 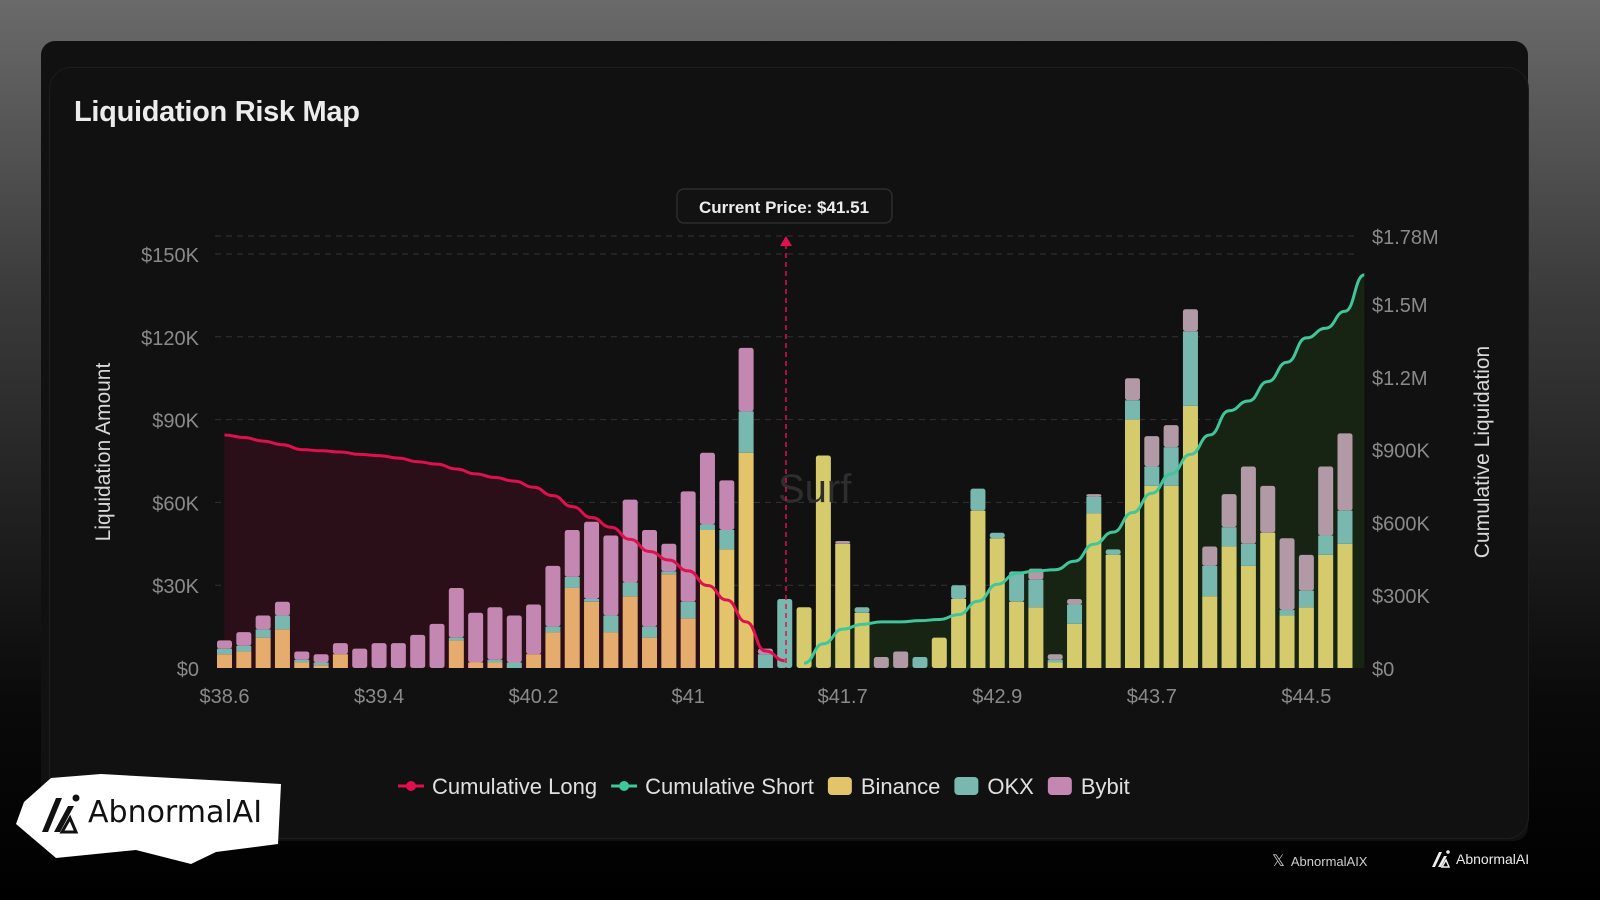 I want to click on current-price-marker: Current Price: $41.51, so click(x=784, y=428).